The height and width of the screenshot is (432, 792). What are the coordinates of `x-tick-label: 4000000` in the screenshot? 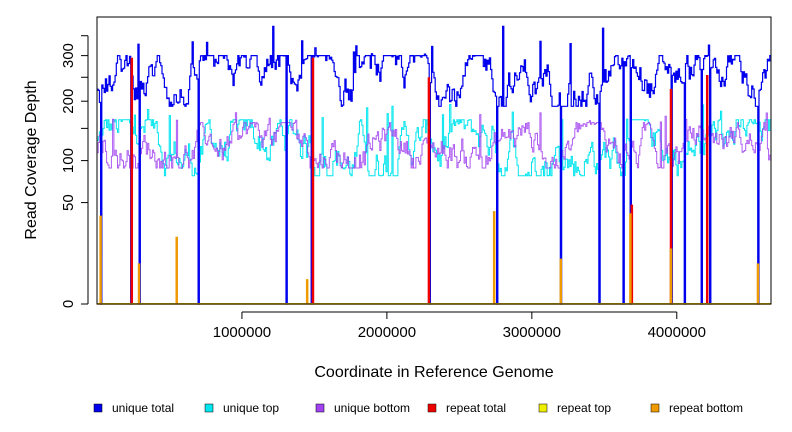 It's located at (677, 332).